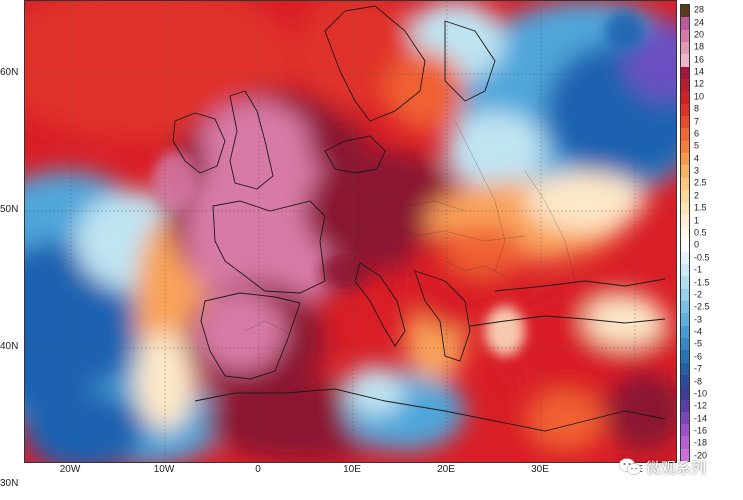 The image size is (743, 500). I want to click on colorbar, so click(685, 233).